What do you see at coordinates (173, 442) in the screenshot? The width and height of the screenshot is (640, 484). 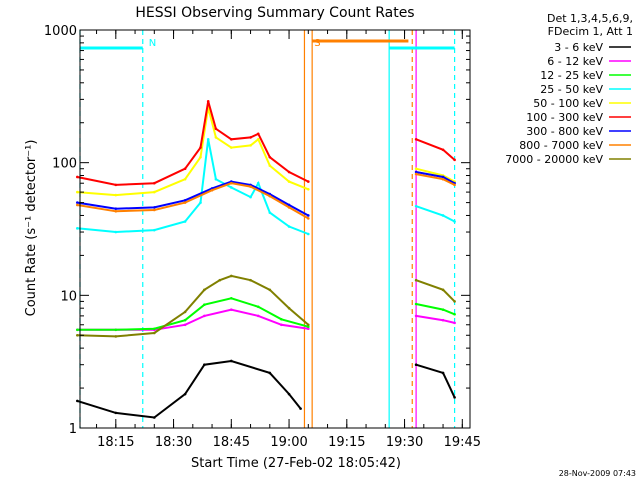 I see `x-tick-label: 18:30` at bounding box center [173, 442].